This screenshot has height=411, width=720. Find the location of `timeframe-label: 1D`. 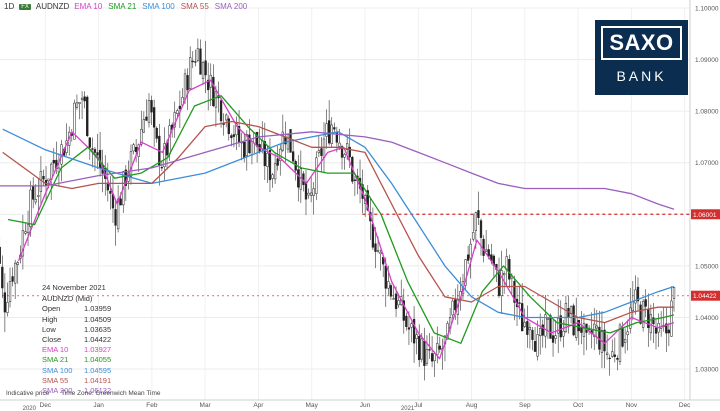

timeframe-label: 1D is located at coordinates (9, 6).